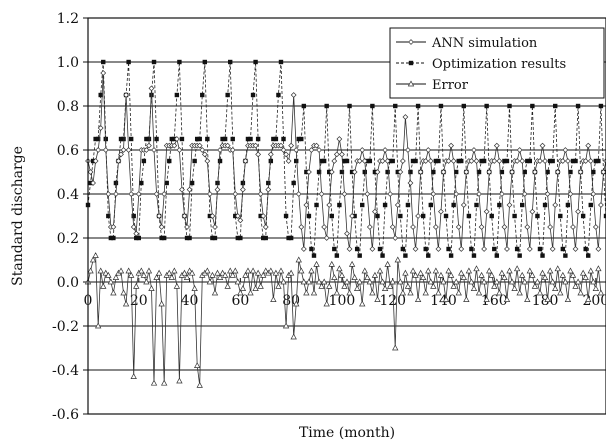  What do you see at coordinates (65, 371) in the screenshot?
I see `y-tick-label: -0.4` at bounding box center [65, 371].